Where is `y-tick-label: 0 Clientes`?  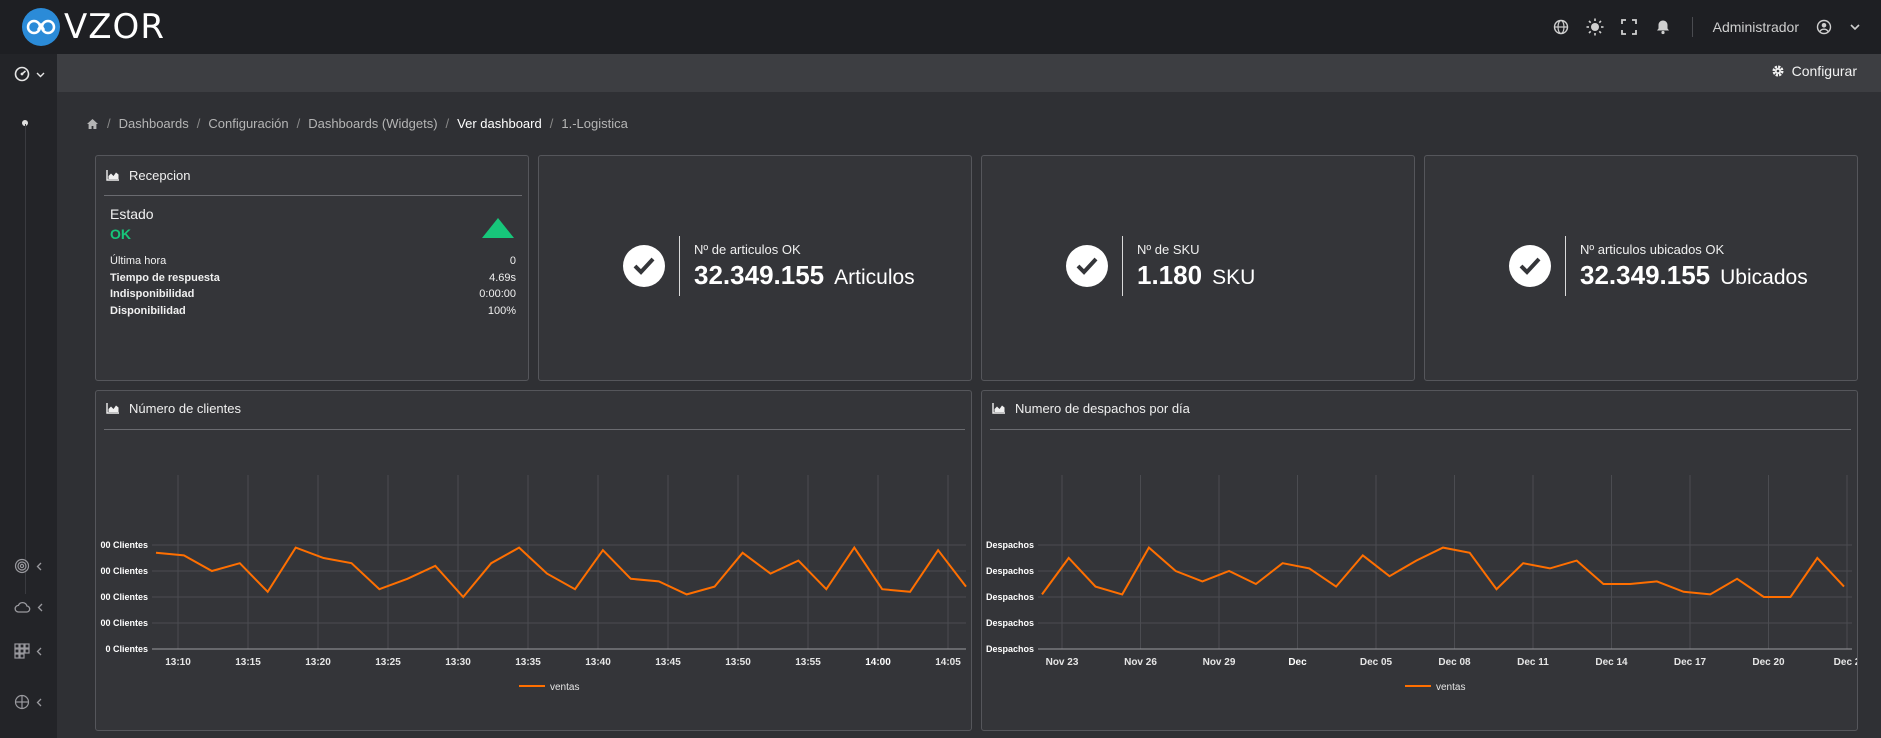 y-tick-label: 0 Clientes is located at coordinates (126, 649).